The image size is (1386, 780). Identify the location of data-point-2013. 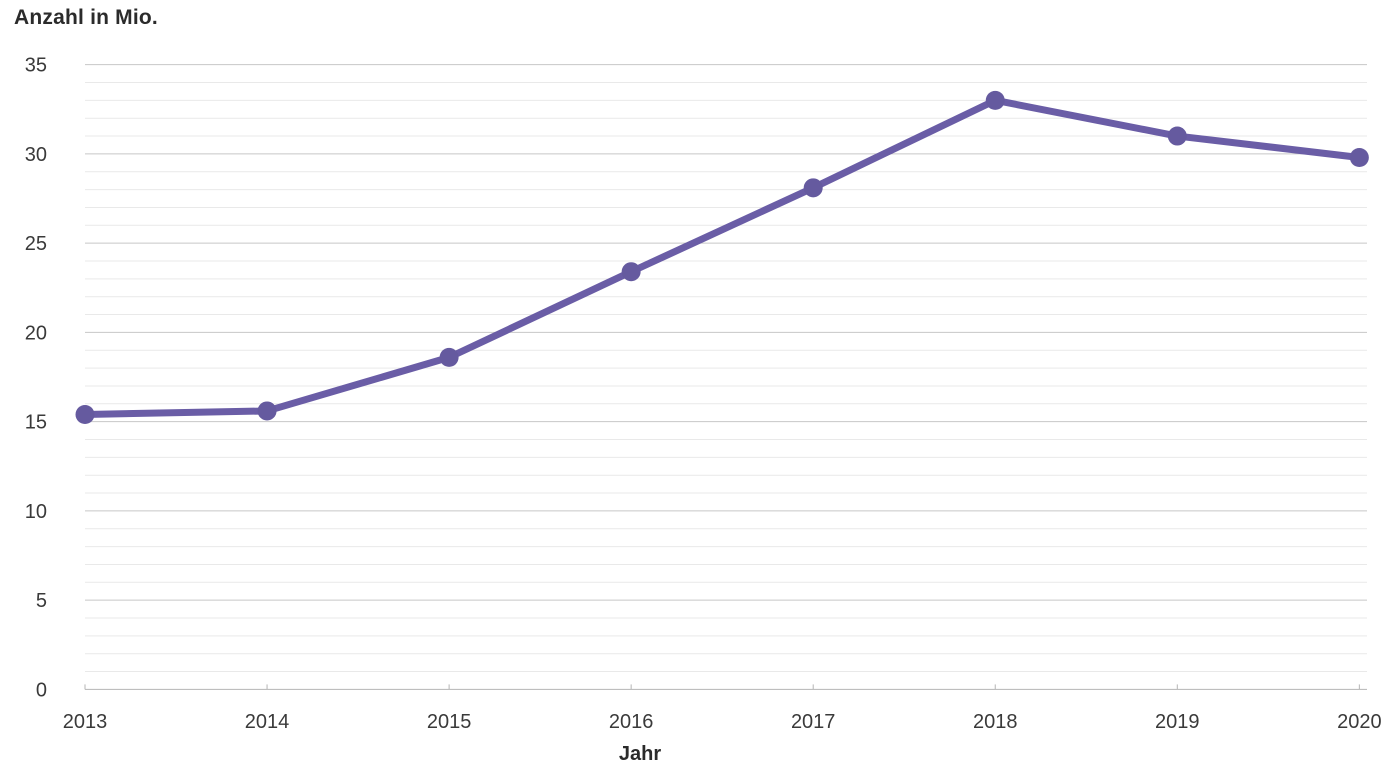
(85, 415).